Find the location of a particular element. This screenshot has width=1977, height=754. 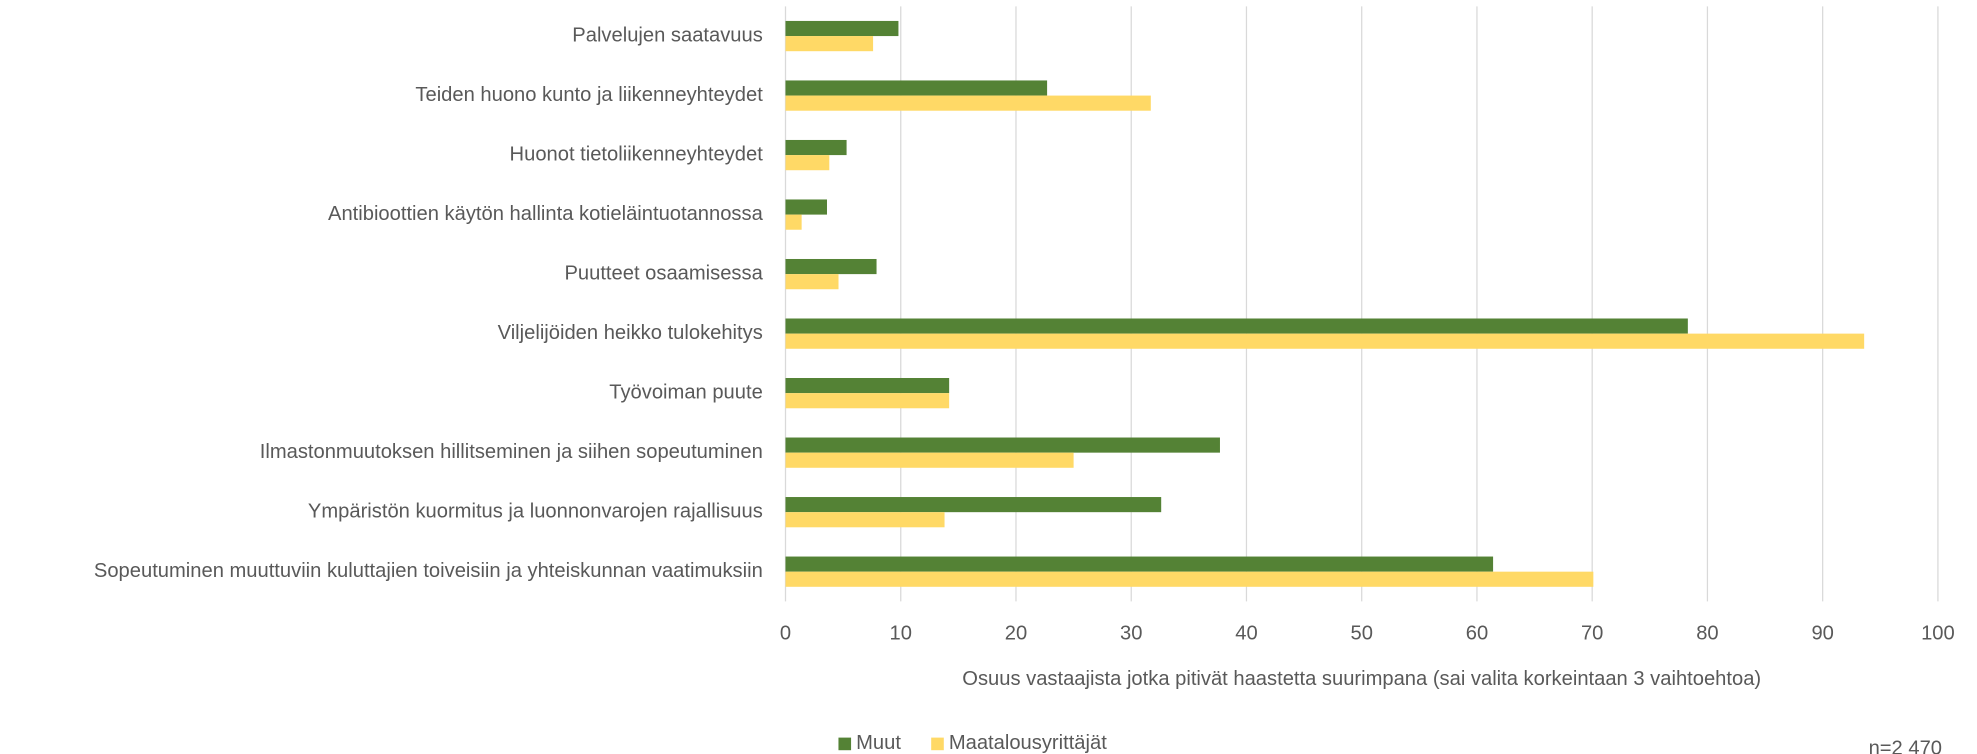

x-tick-label: 90 is located at coordinates (1822, 634).